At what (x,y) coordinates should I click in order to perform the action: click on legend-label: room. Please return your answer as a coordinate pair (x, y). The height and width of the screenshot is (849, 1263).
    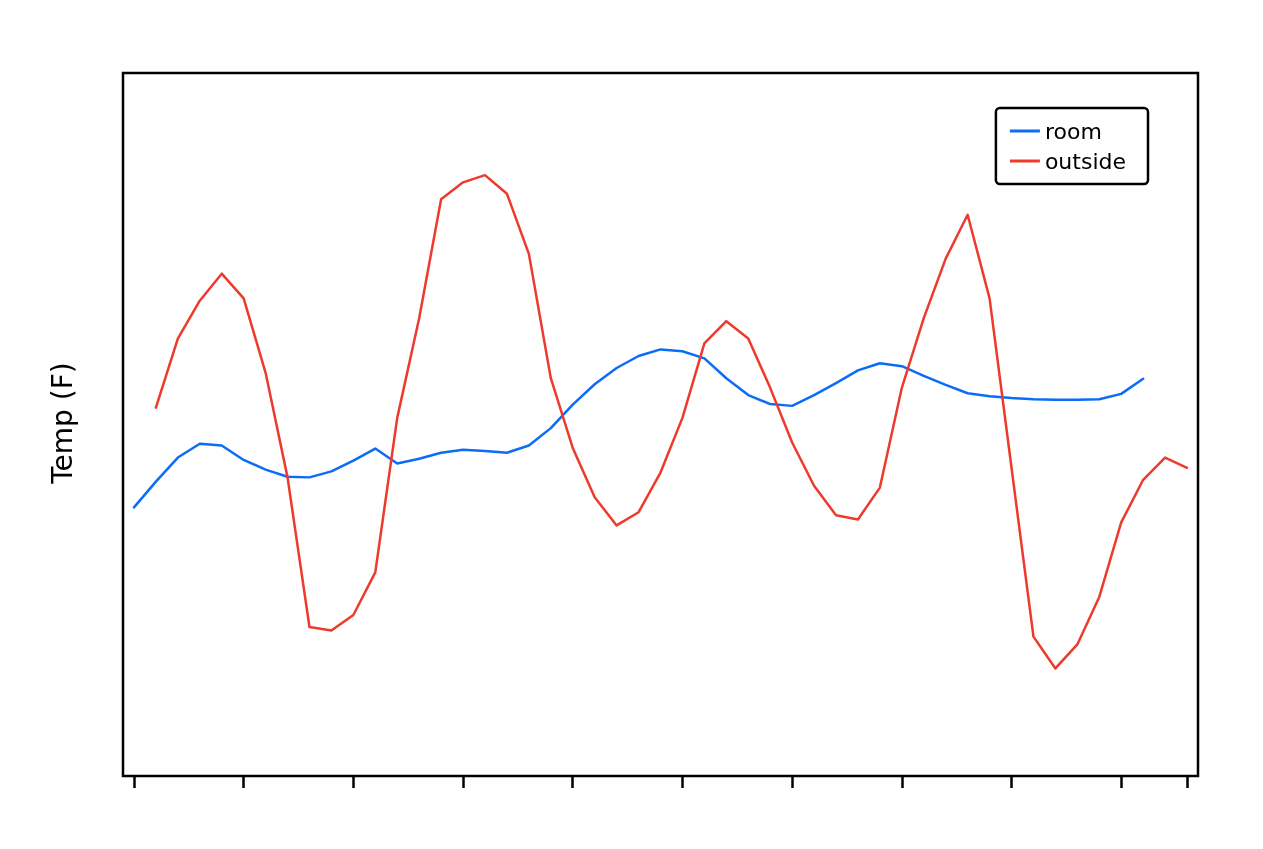
    Looking at the image, I should click on (1073, 131).